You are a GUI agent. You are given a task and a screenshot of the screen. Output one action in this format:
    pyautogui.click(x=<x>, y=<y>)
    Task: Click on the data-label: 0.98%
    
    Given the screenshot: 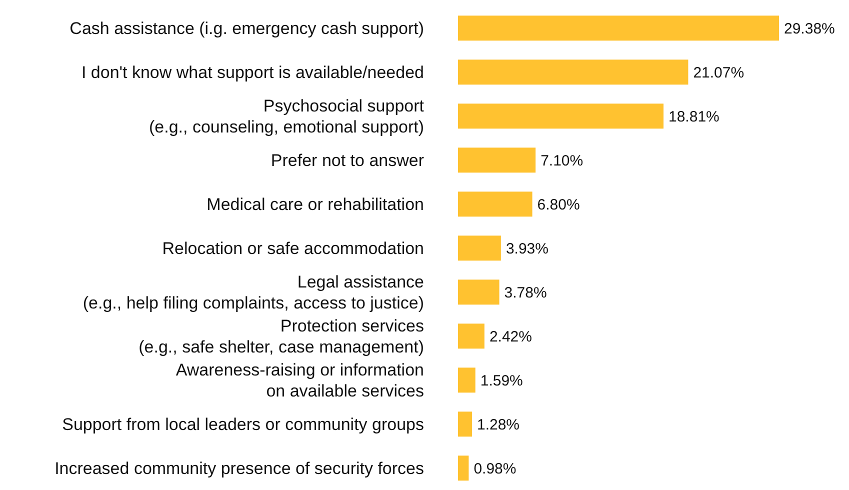 What is the action you would take?
    pyautogui.click(x=495, y=469)
    